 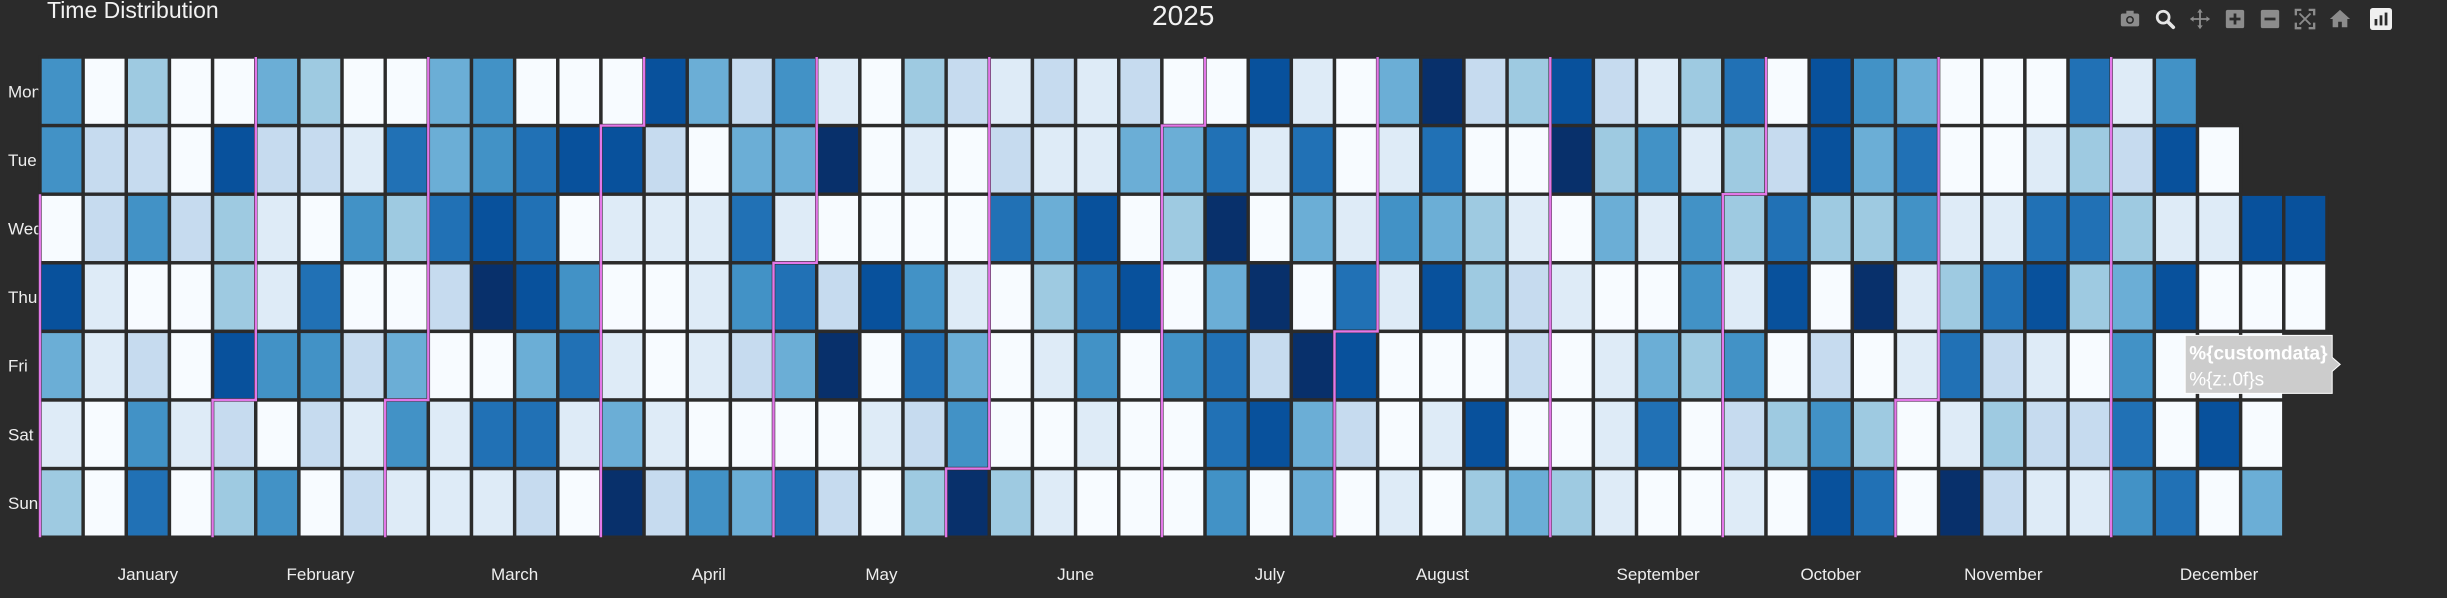 What do you see at coordinates (2381, 19) in the screenshot?
I see `plotly-logo-button` at bounding box center [2381, 19].